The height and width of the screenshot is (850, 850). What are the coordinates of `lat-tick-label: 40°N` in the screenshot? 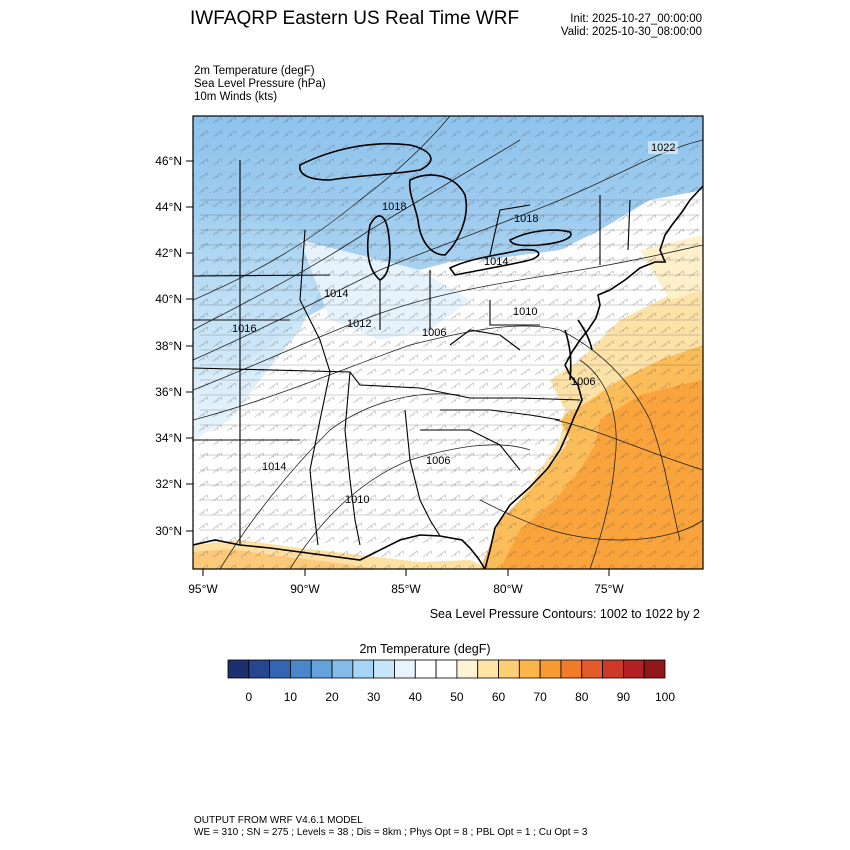 It's located at (168, 299).